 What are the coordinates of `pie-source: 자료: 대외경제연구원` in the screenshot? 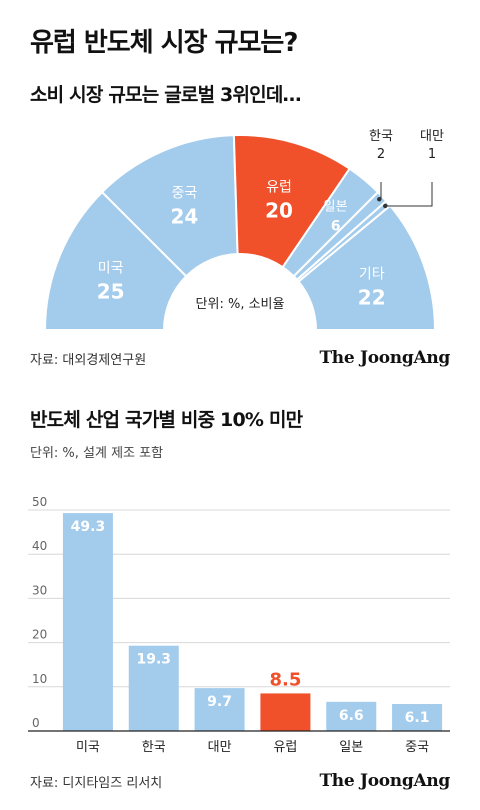 It's located at (88, 360).